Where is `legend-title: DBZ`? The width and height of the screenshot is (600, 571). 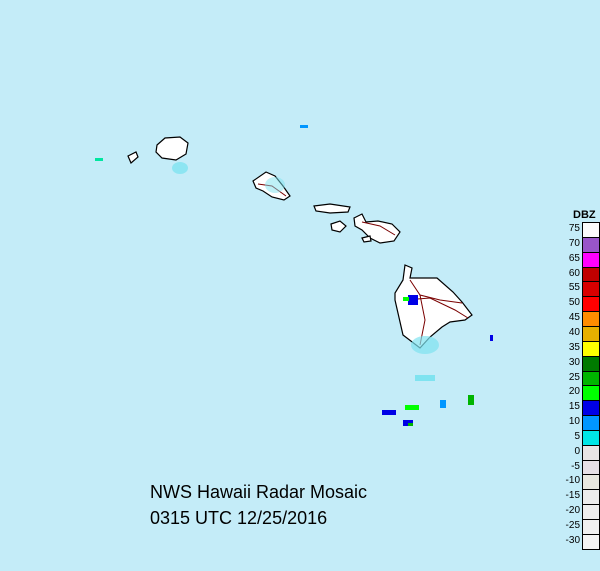
legend-title: DBZ is located at coordinates (584, 215).